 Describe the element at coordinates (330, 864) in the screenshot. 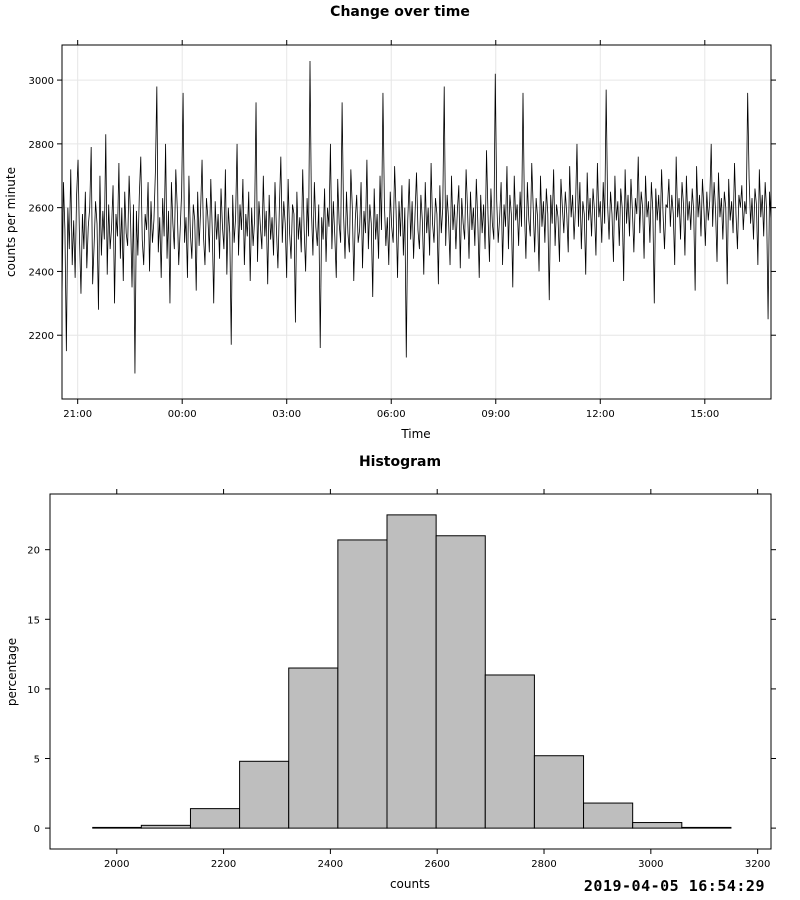

I see `x-tick-label: 2400` at that location.